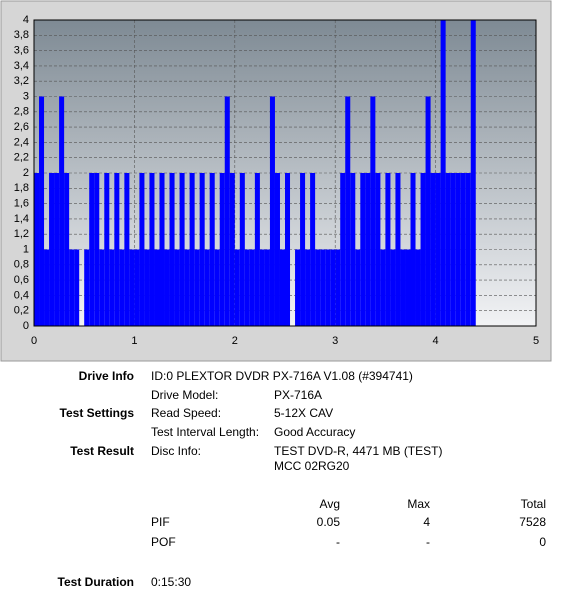  What do you see at coordinates (21, 127) in the screenshot?
I see `y-tick-label: 2,6` at bounding box center [21, 127].